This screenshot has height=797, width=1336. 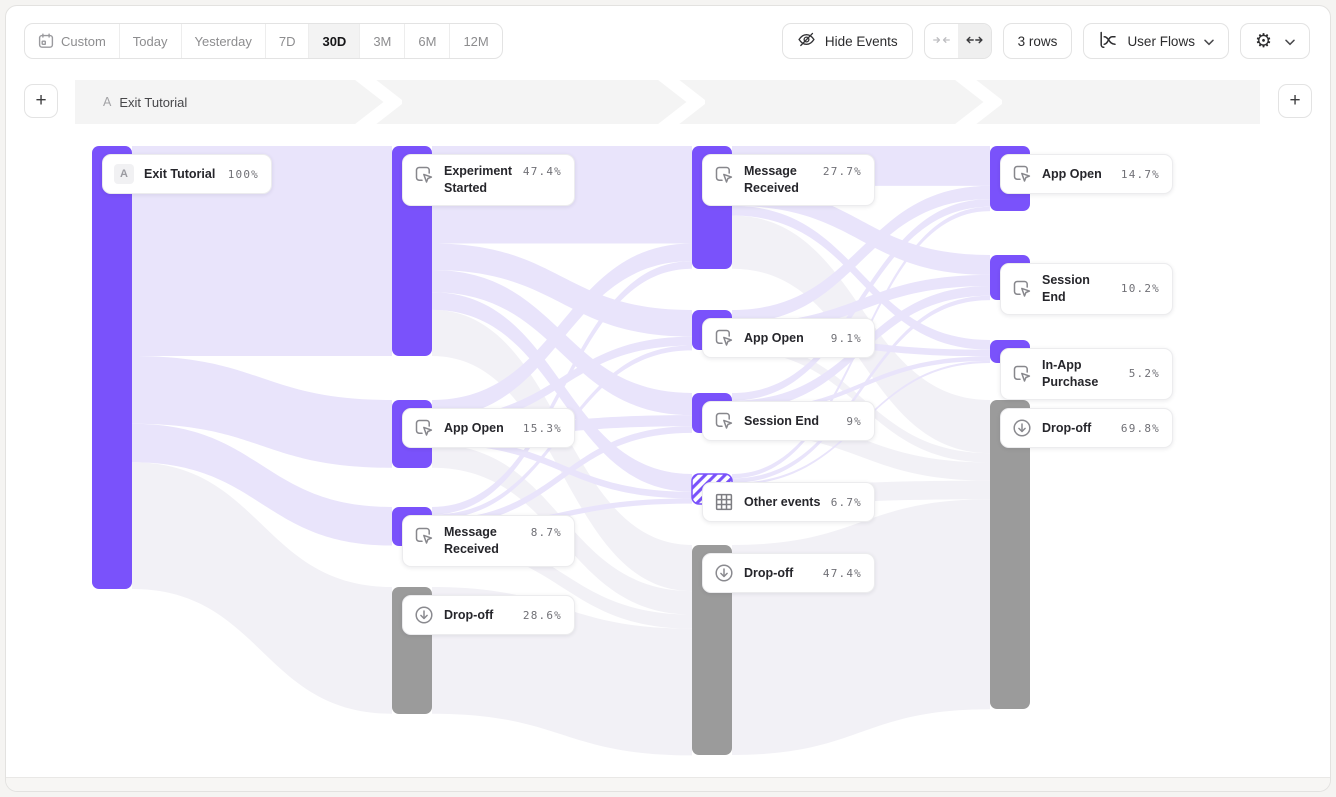 I want to click on flow-node-bar-c3-do, so click(x=1010, y=554).